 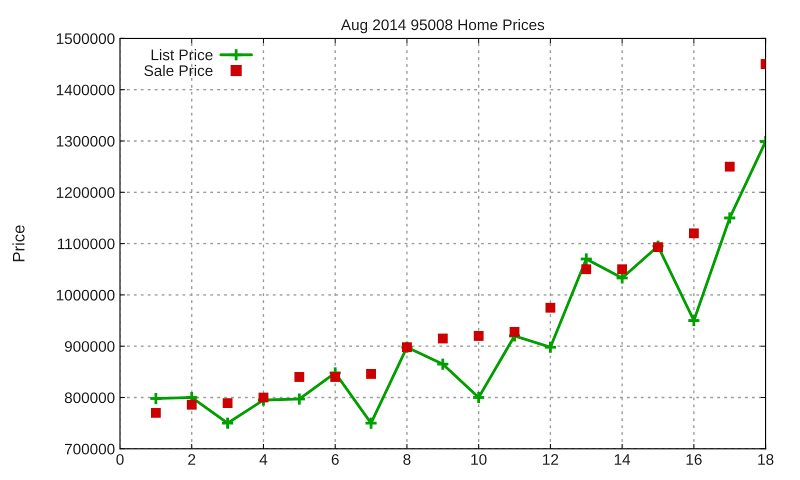 What do you see at coordinates (85, 192) in the screenshot?
I see `y-tick-label: 1200000` at bounding box center [85, 192].